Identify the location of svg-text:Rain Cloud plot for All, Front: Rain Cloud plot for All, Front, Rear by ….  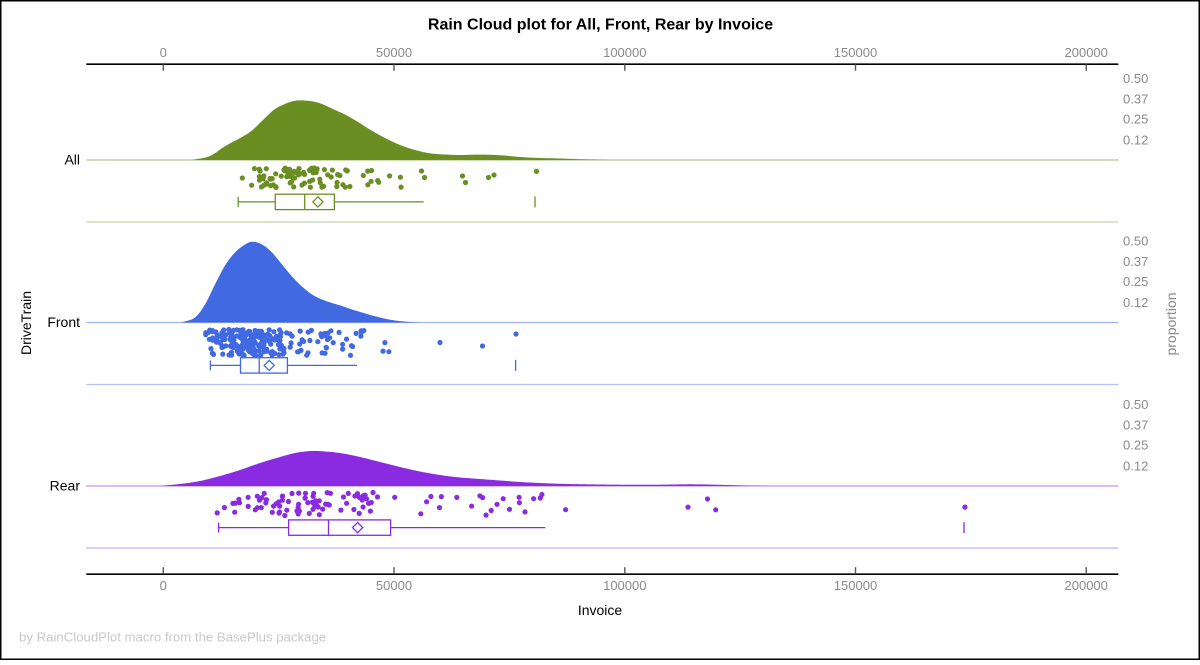
(600, 25).